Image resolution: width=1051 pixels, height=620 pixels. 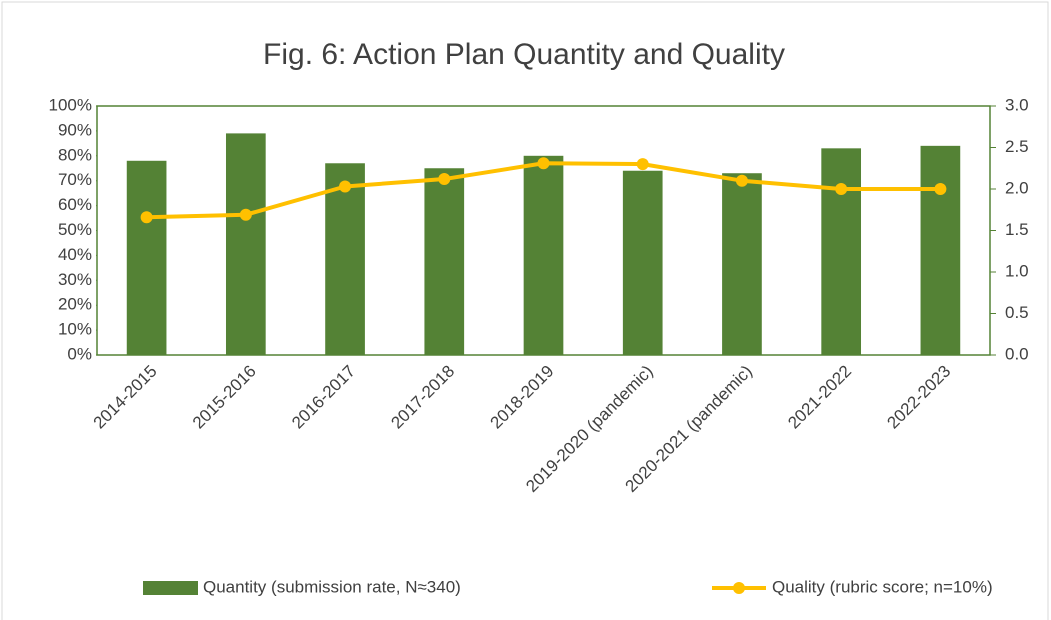 I want to click on legend-marker, so click(x=739, y=588).